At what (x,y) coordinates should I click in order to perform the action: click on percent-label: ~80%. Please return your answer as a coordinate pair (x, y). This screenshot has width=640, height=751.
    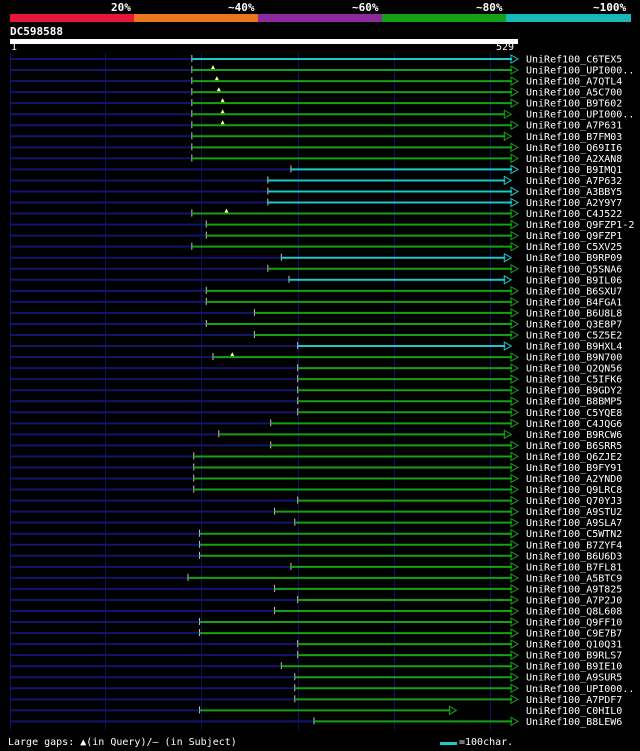
    Looking at the image, I should click on (489, 7).